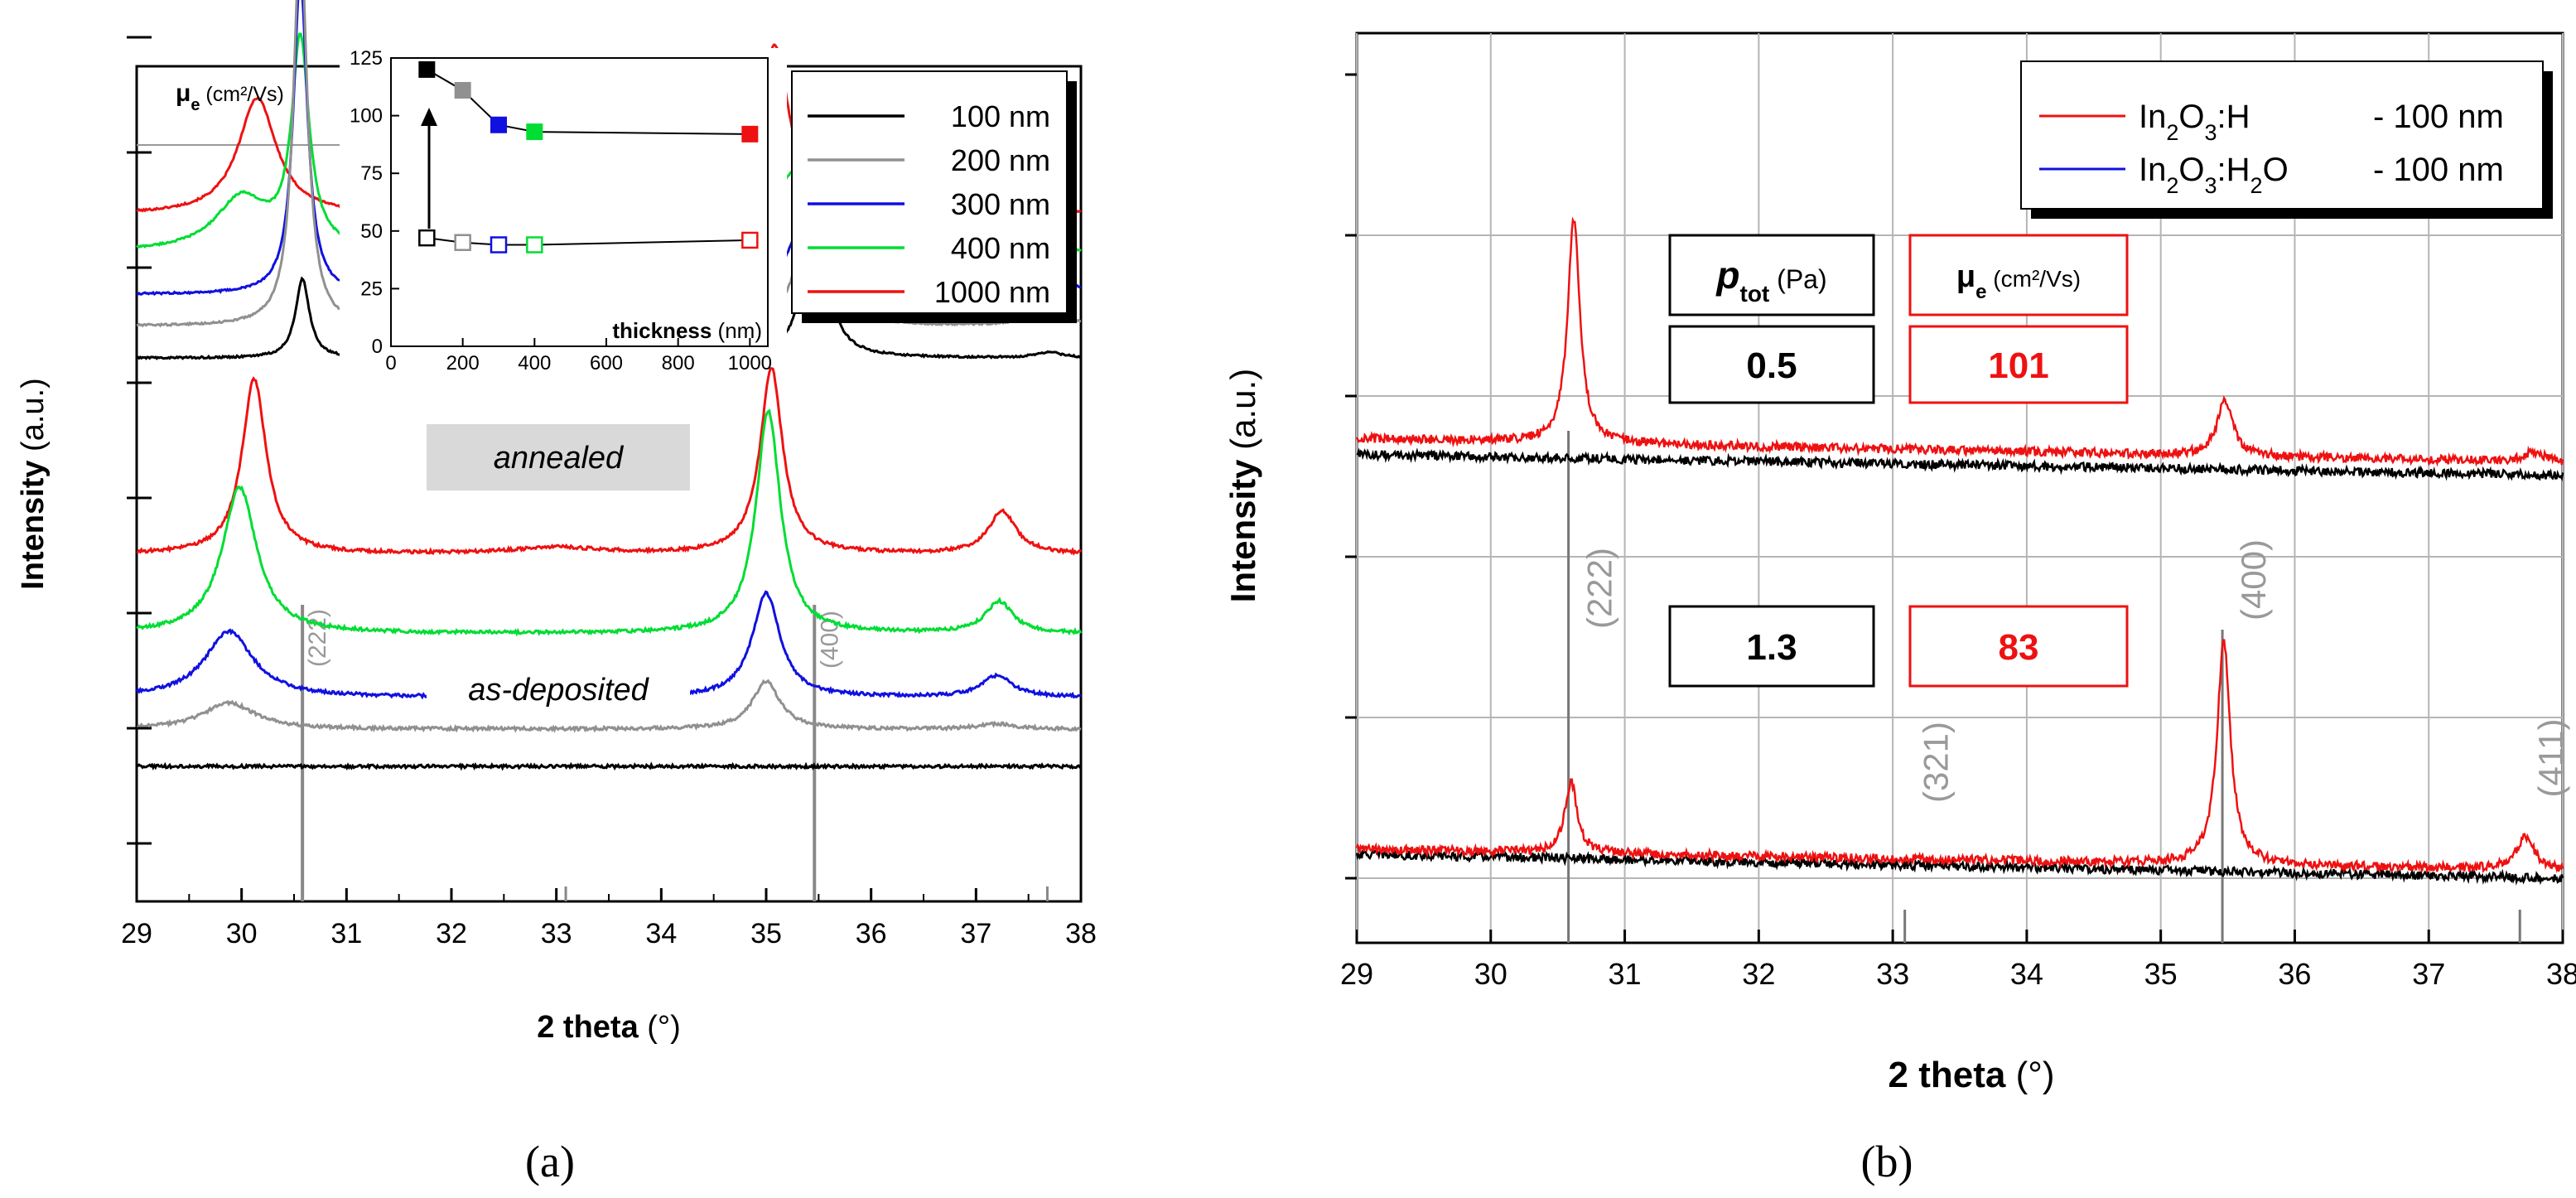  What do you see at coordinates (661, 934) in the screenshot?
I see `plot-a-xtick-label: 34` at bounding box center [661, 934].